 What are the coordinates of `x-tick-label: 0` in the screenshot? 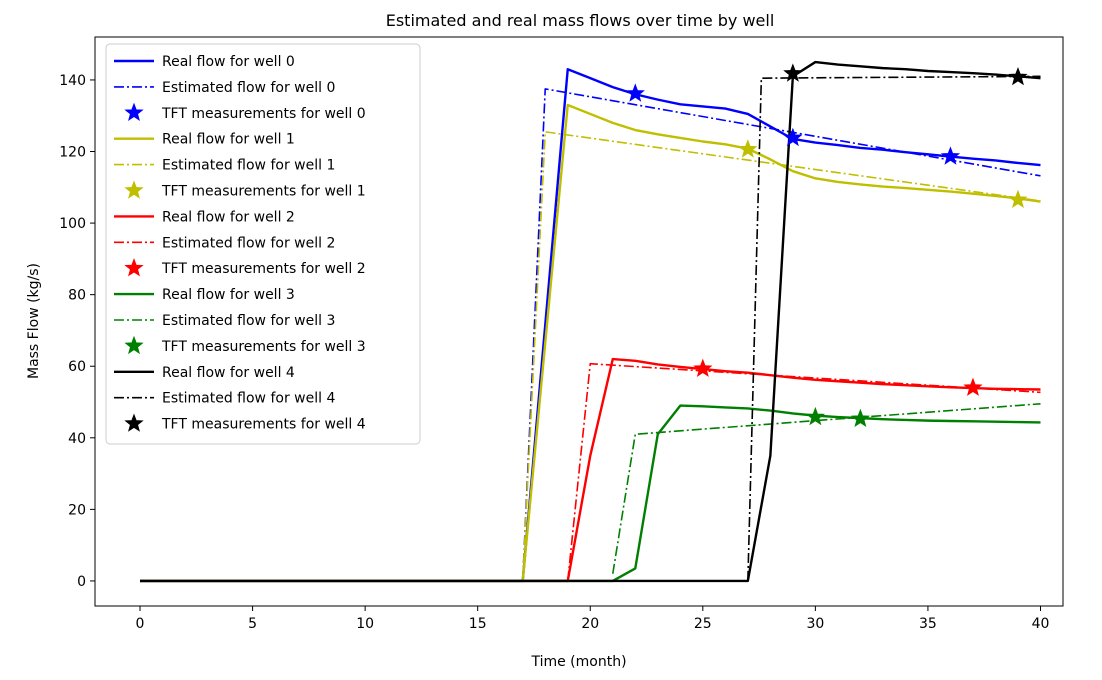 It's located at (140, 624).